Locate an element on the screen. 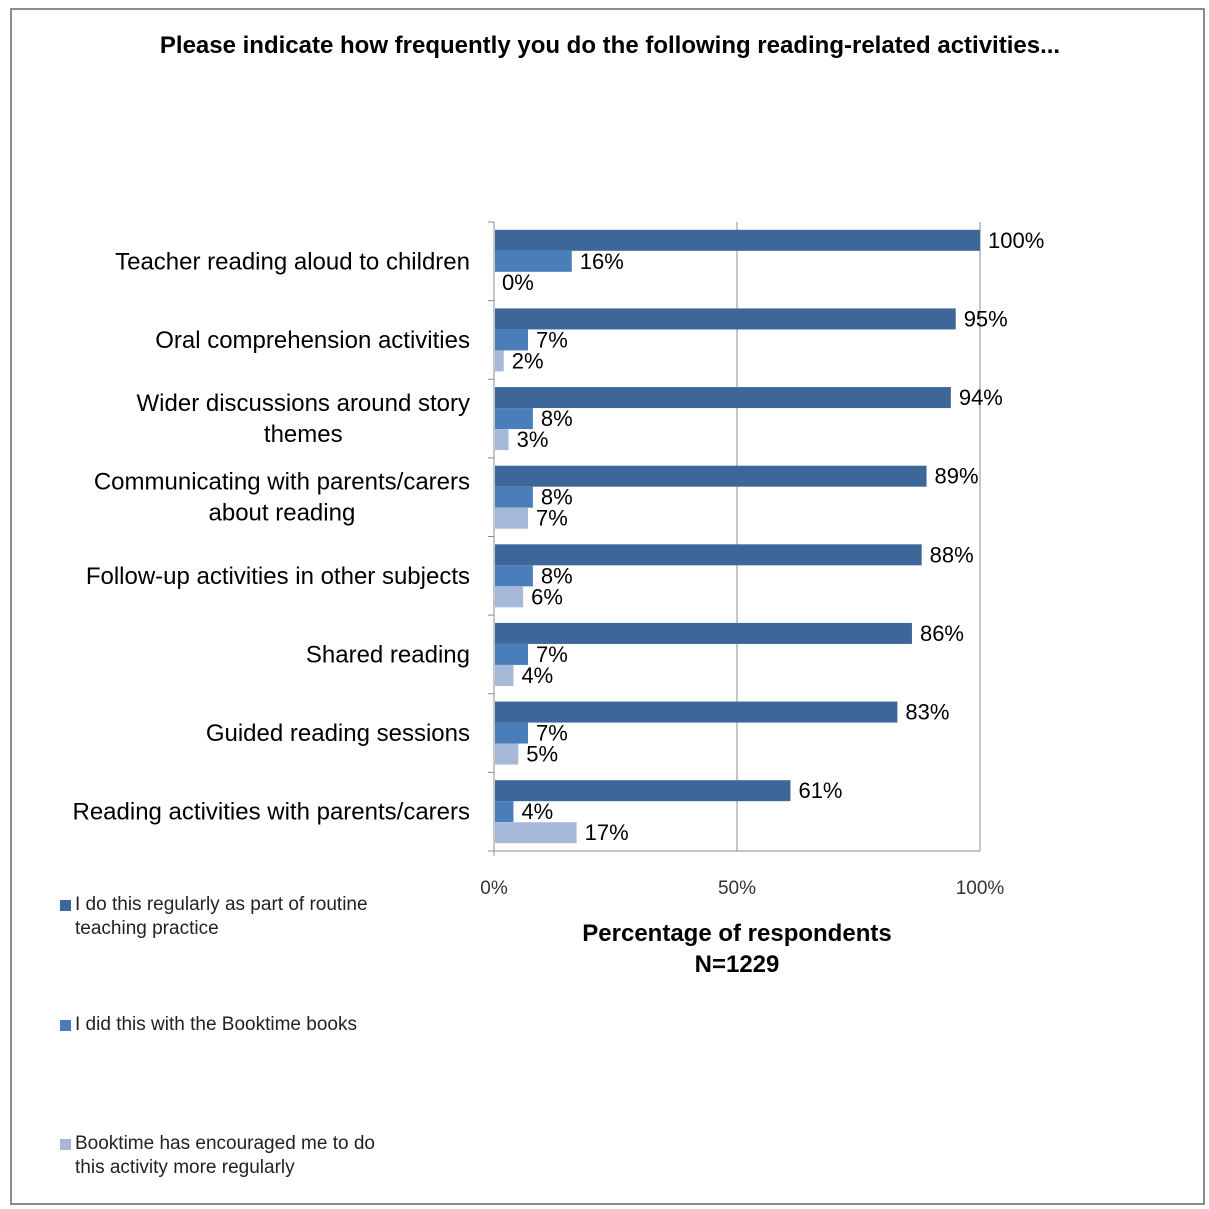 The height and width of the screenshot is (1209, 1209). data-label: 61% is located at coordinates (820, 790).